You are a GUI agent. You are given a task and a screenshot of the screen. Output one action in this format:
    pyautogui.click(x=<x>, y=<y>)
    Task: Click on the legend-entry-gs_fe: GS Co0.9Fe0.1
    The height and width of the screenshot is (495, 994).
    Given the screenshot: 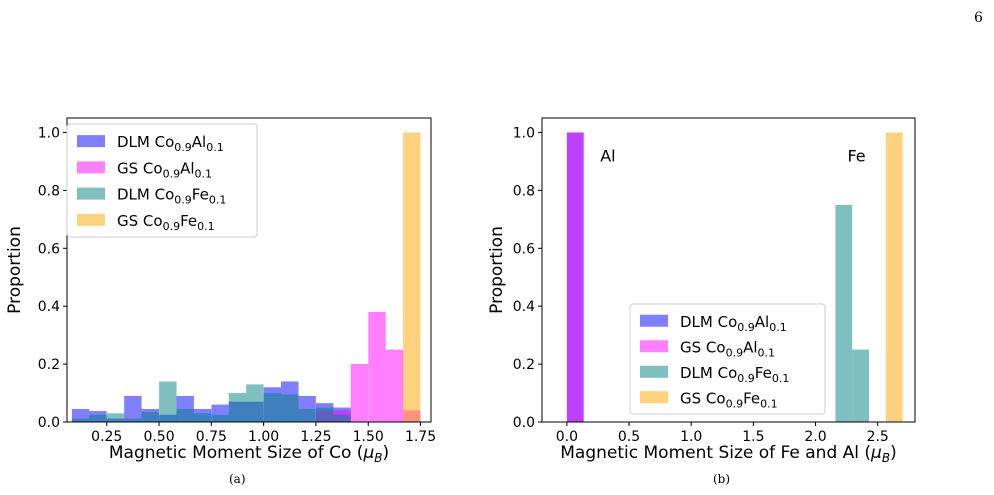 What is the action you would take?
    pyautogui.click(x=166, y=222)
    